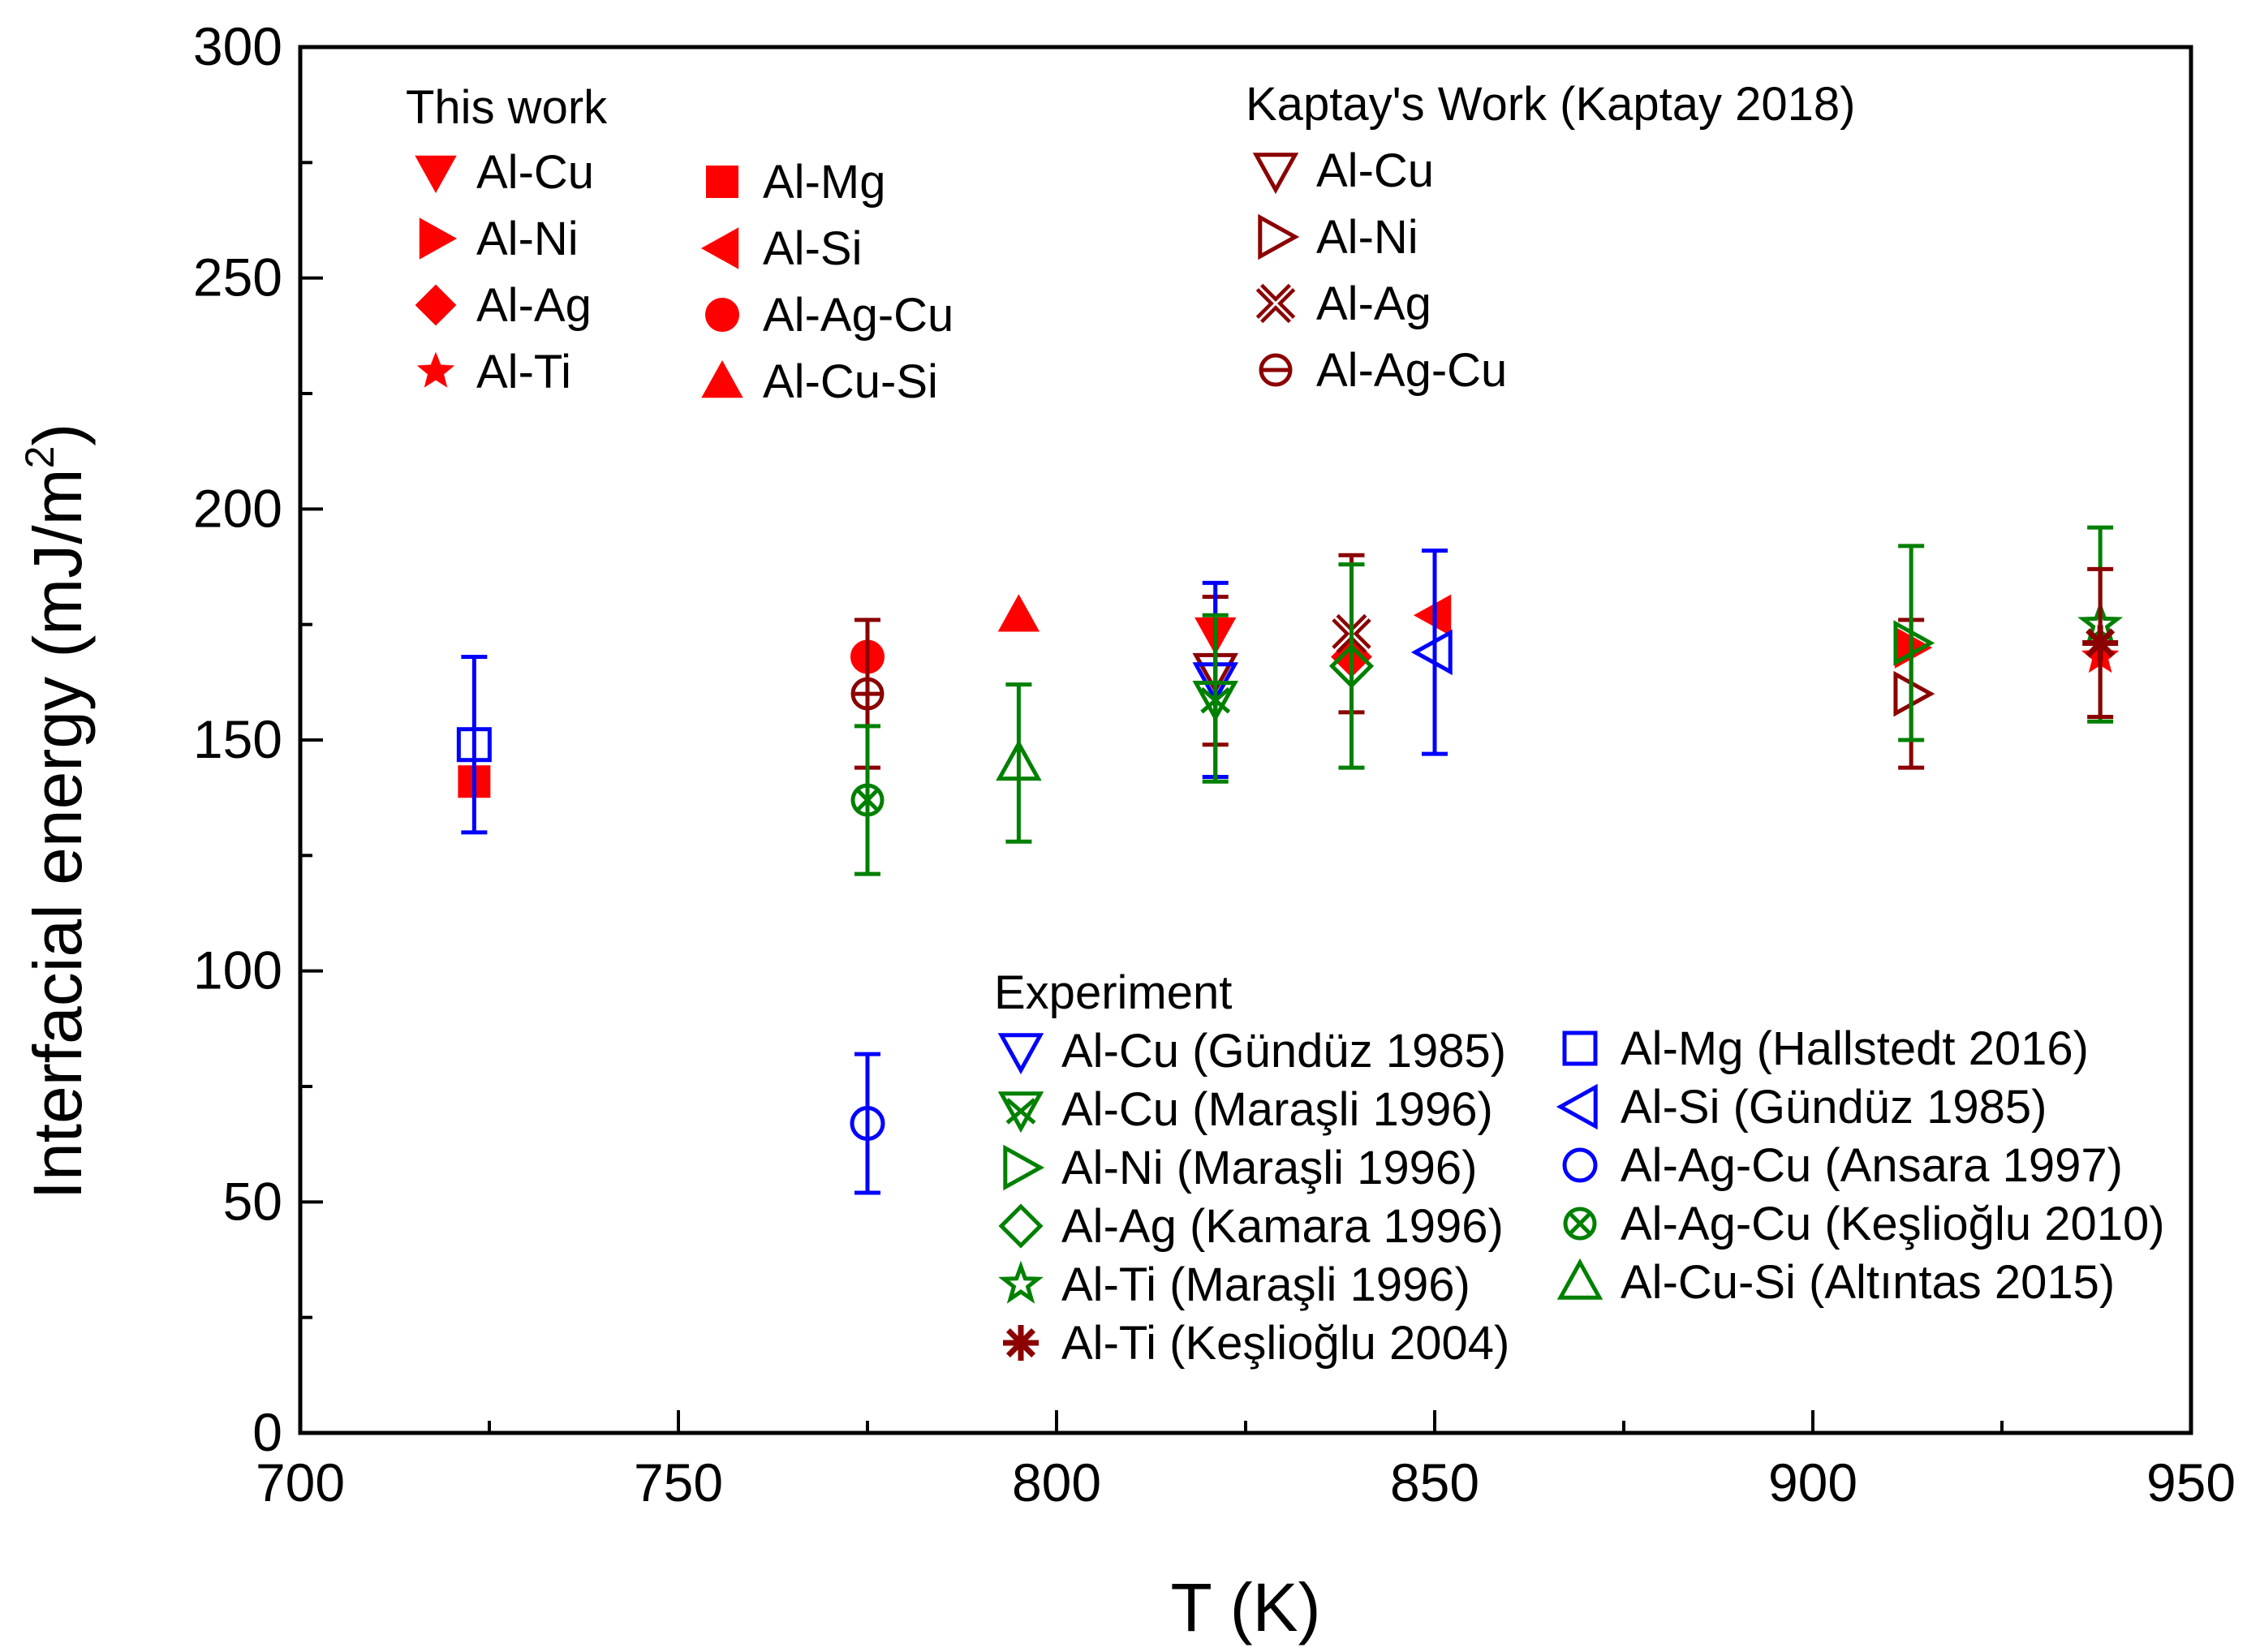 The width and height of the screenshot is (2247, 1652). I want to click on x-tick-label: 750, so click(678, 1482).